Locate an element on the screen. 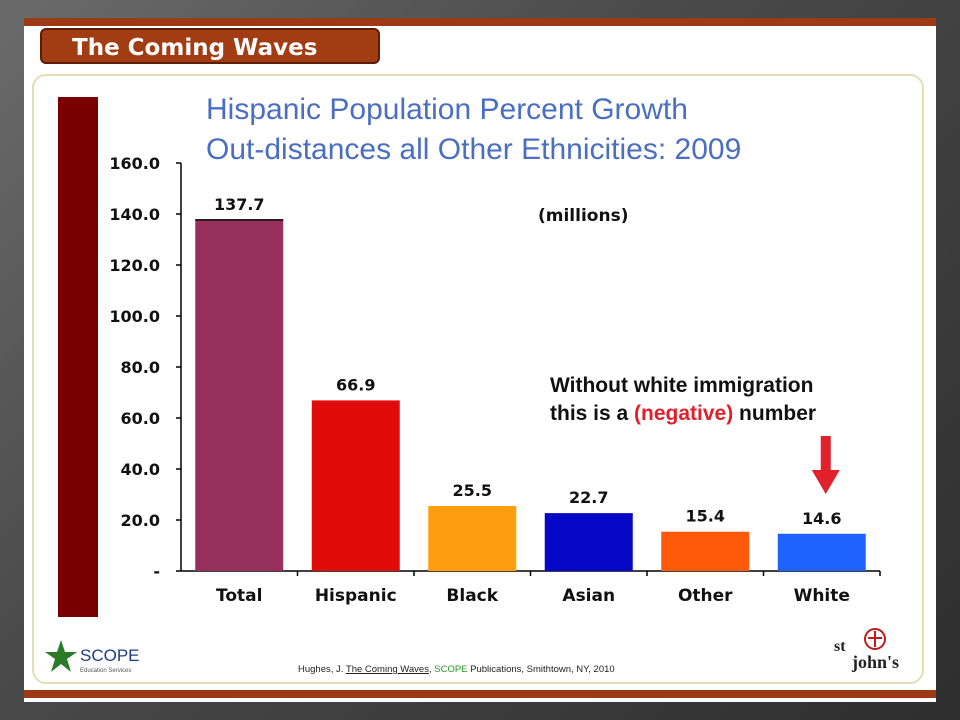  annotation-line-2: this is a (negative) number is located at coordinates (720, 414).